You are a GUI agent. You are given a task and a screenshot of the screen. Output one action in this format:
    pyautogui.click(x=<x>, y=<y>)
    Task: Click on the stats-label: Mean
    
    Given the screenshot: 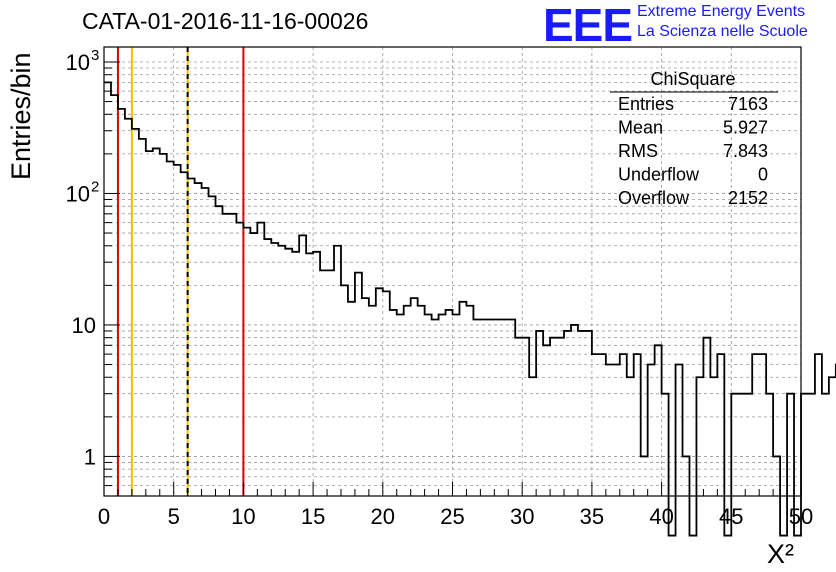 What is the action you would take?
    pyautogui.click(x=640, y=128)
    